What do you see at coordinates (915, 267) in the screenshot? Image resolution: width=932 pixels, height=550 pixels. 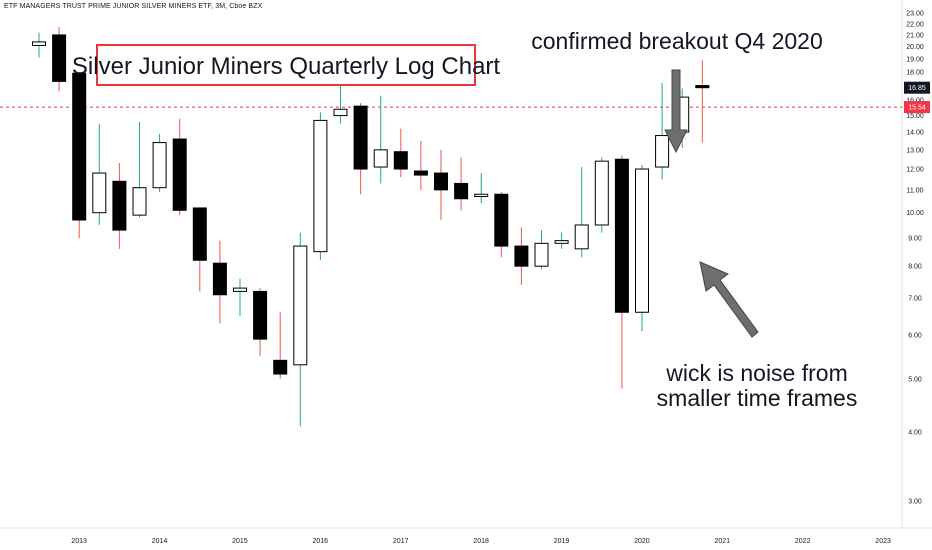 I see `y-tick-label: 8.00` at bounding box center [915, 267].